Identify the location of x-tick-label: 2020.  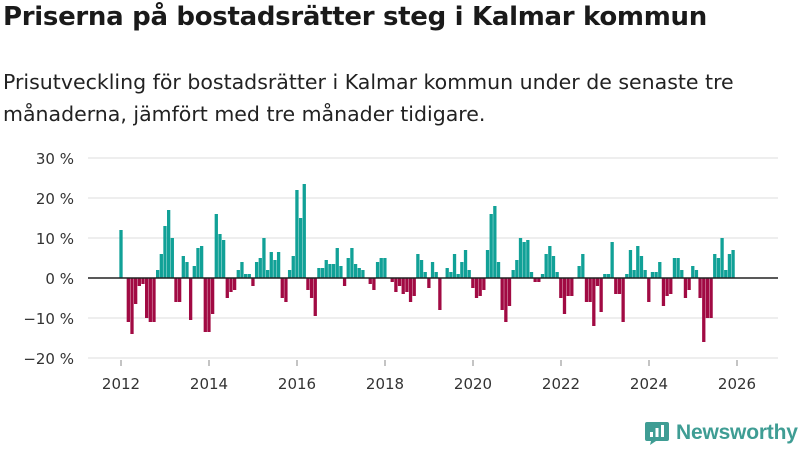
(473, 384).